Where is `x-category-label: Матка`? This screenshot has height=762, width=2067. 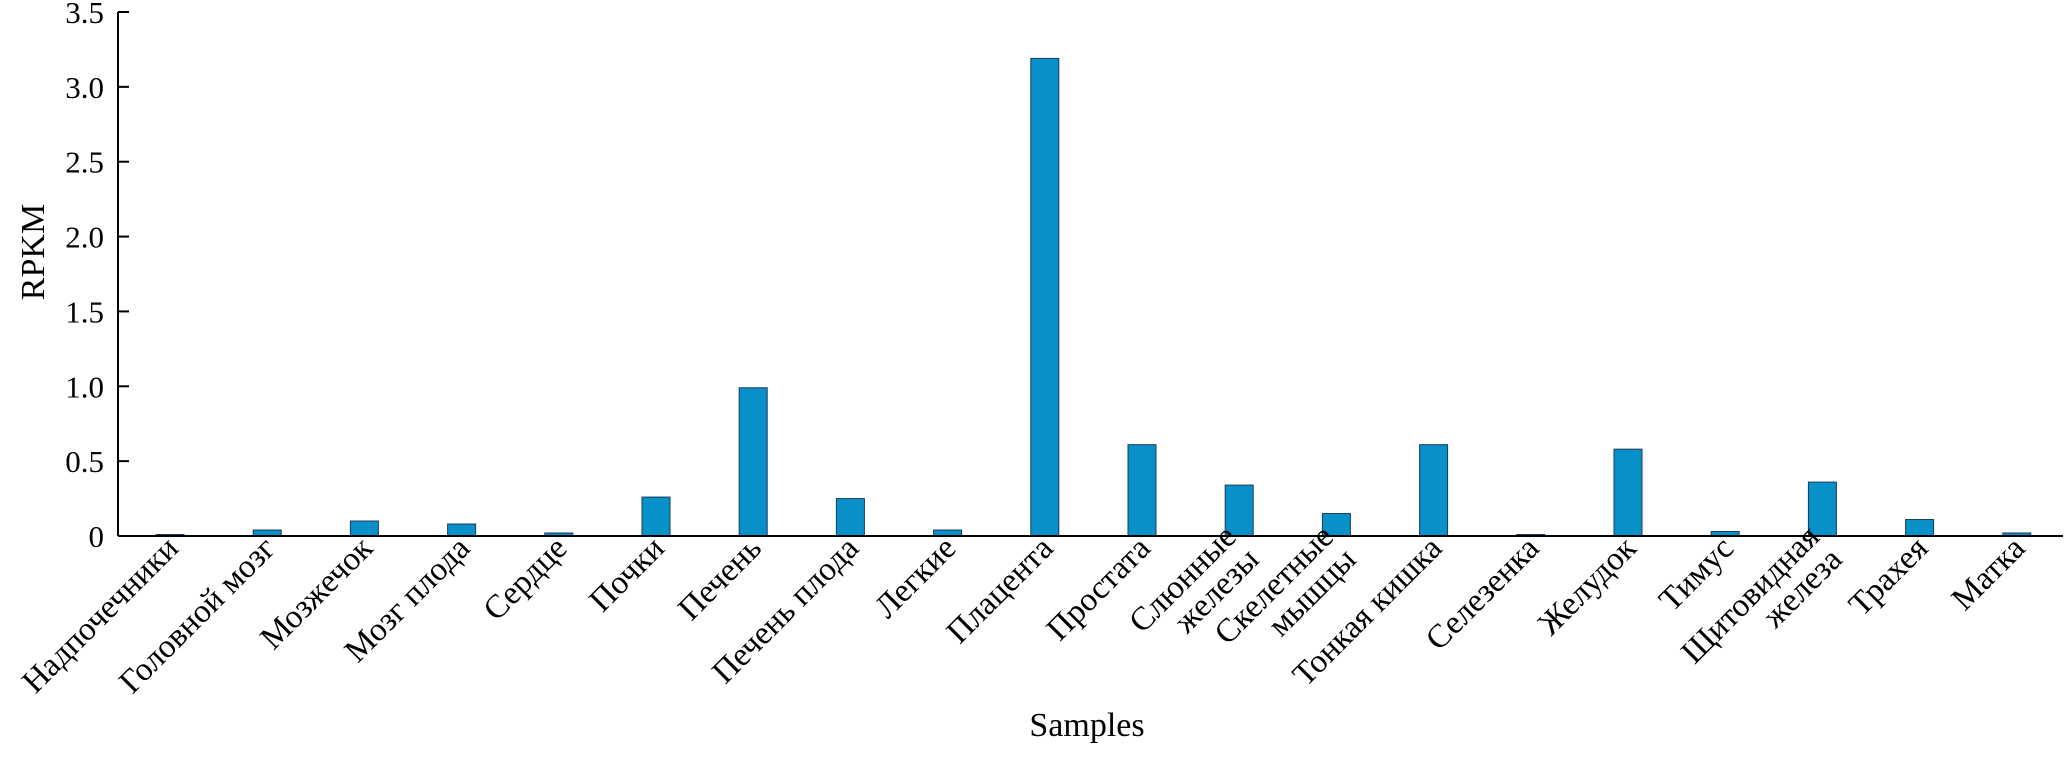
x-category-label: Матка is located at coordinates (1989, 574).